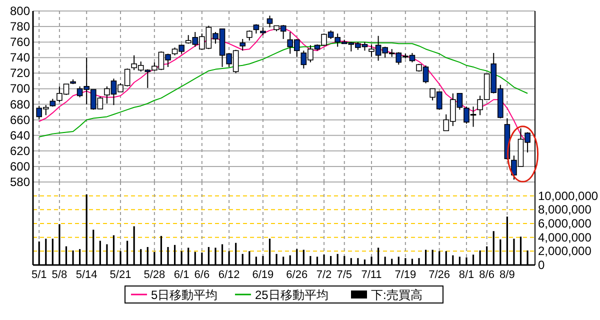  What do you see at coordinates (565, 223) in the screenshot?
I see `y2-tick-label: 6,000,000` at bounding box center [565, 223].